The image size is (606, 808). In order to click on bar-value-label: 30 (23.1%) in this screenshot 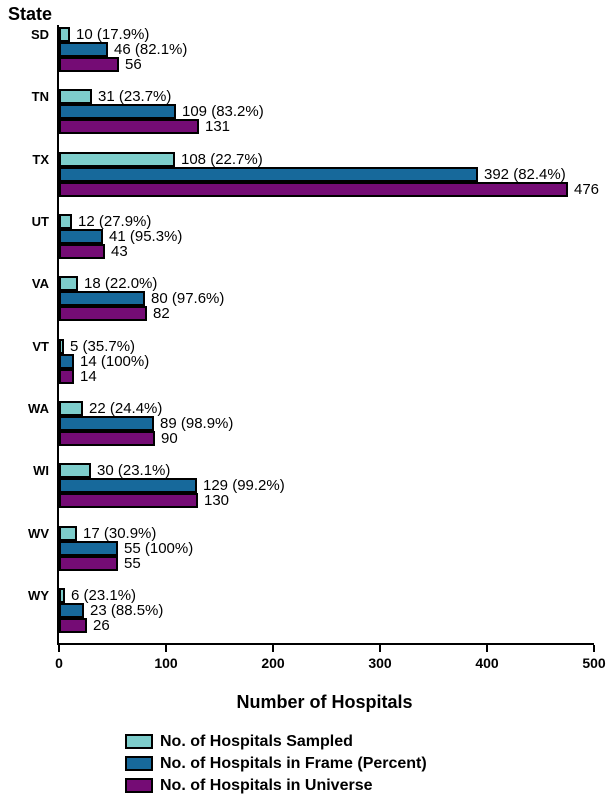, I will do `click(134, 471)`.